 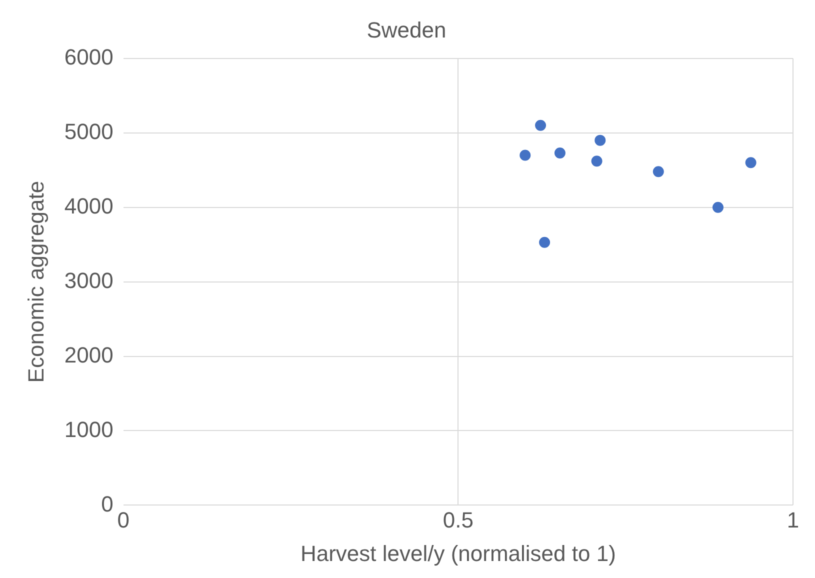 What do you see at coordinates (107, 503) in the screenshot?
I see `y-tick-label: 0` at bounding box center [107, 503].